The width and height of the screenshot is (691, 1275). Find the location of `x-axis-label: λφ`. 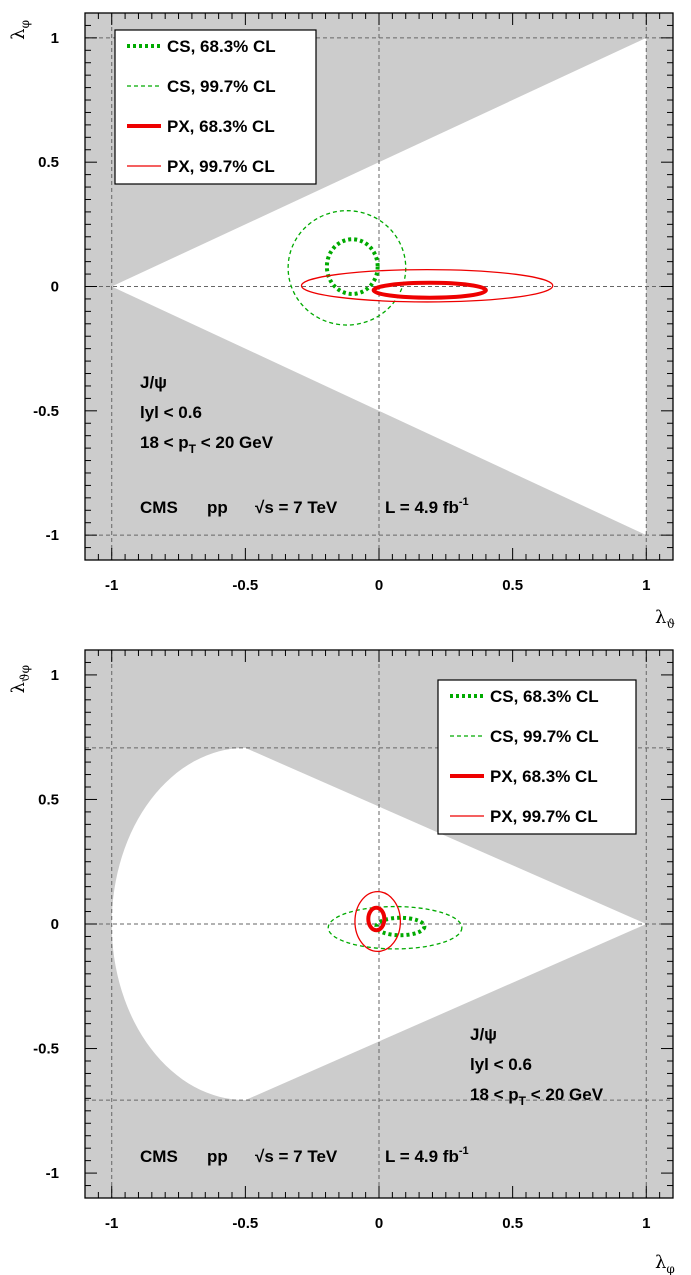

x-axis-label: λφ is located at coordinates (665, 1263).